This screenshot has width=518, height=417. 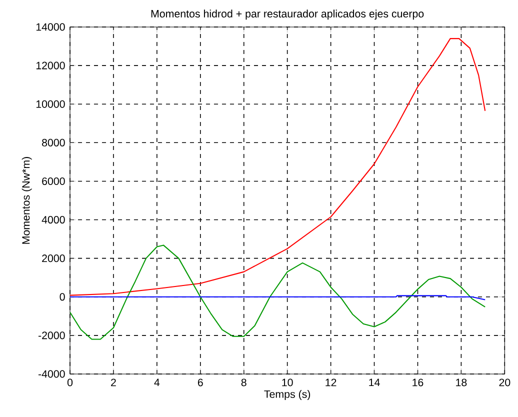 I want to click on y-tick-label: 0, so click(x=62, y=297).